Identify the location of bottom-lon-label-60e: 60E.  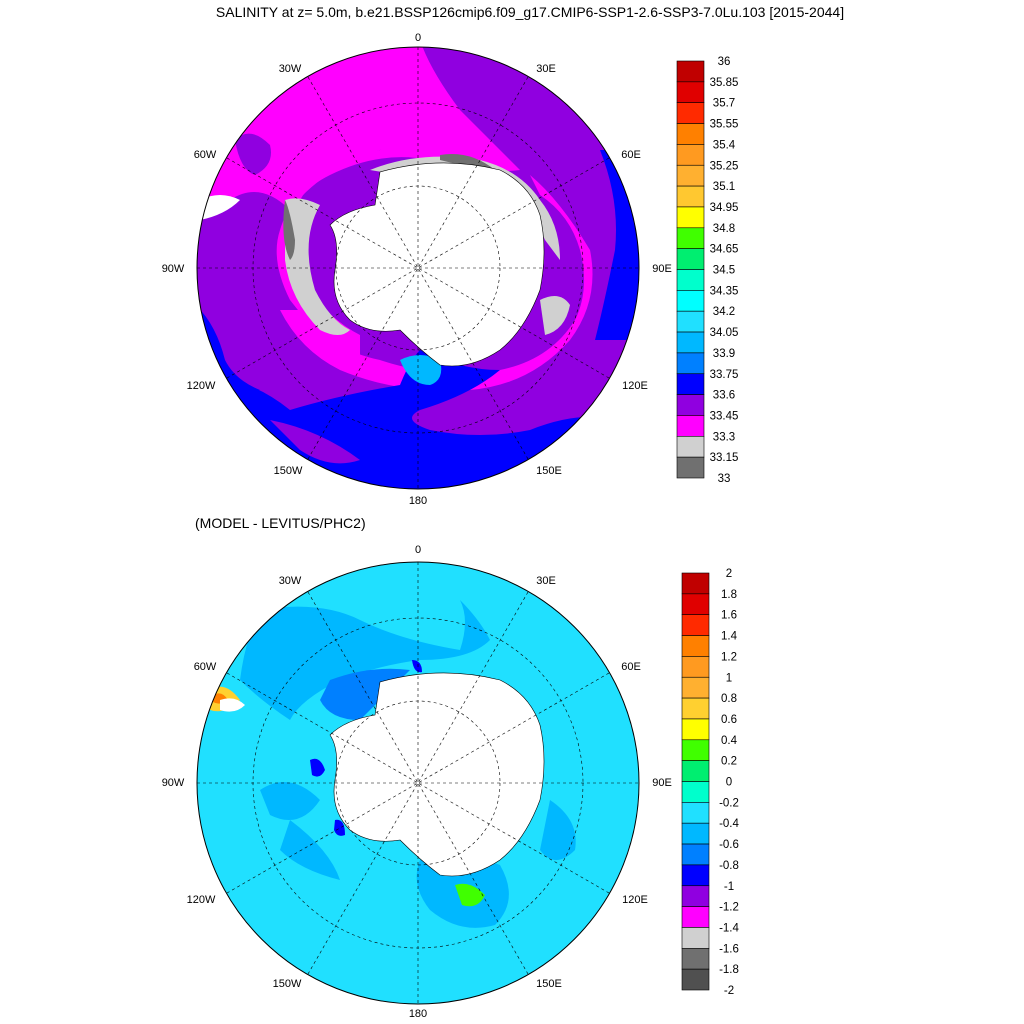
(631, 667).